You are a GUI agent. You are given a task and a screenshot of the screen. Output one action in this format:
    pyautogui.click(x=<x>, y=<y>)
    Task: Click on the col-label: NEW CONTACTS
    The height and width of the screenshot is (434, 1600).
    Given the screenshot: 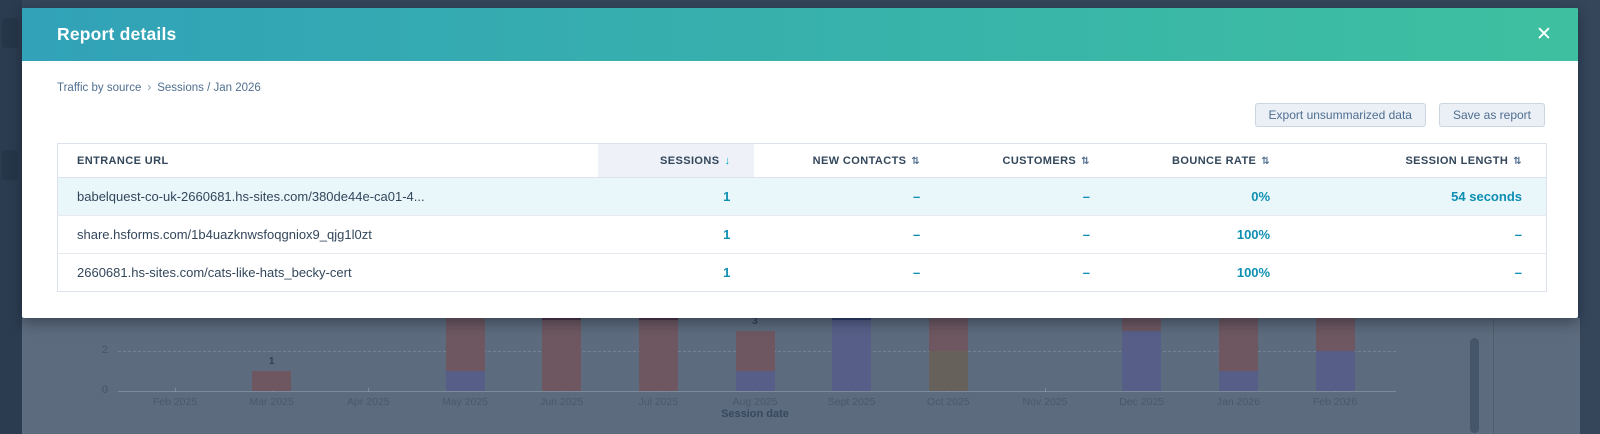 What is the action you would take?
    pyautogui.click(x=859, y=160)
    